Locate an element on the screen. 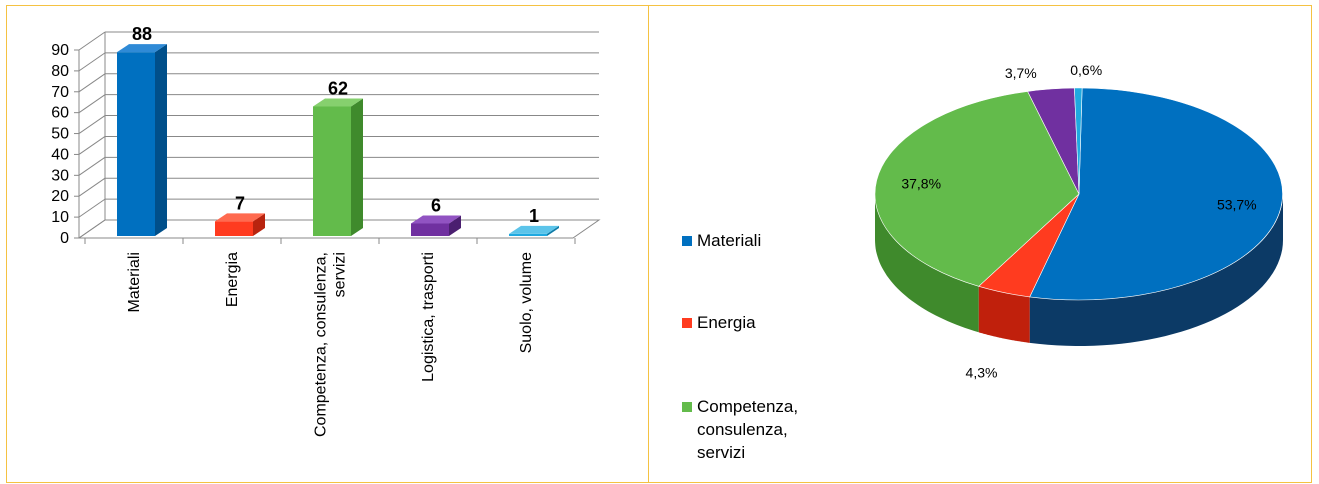 The width and height of the screenshot is (1319, 484). y-tick-label: 10 is located at coordinates (60, 217).